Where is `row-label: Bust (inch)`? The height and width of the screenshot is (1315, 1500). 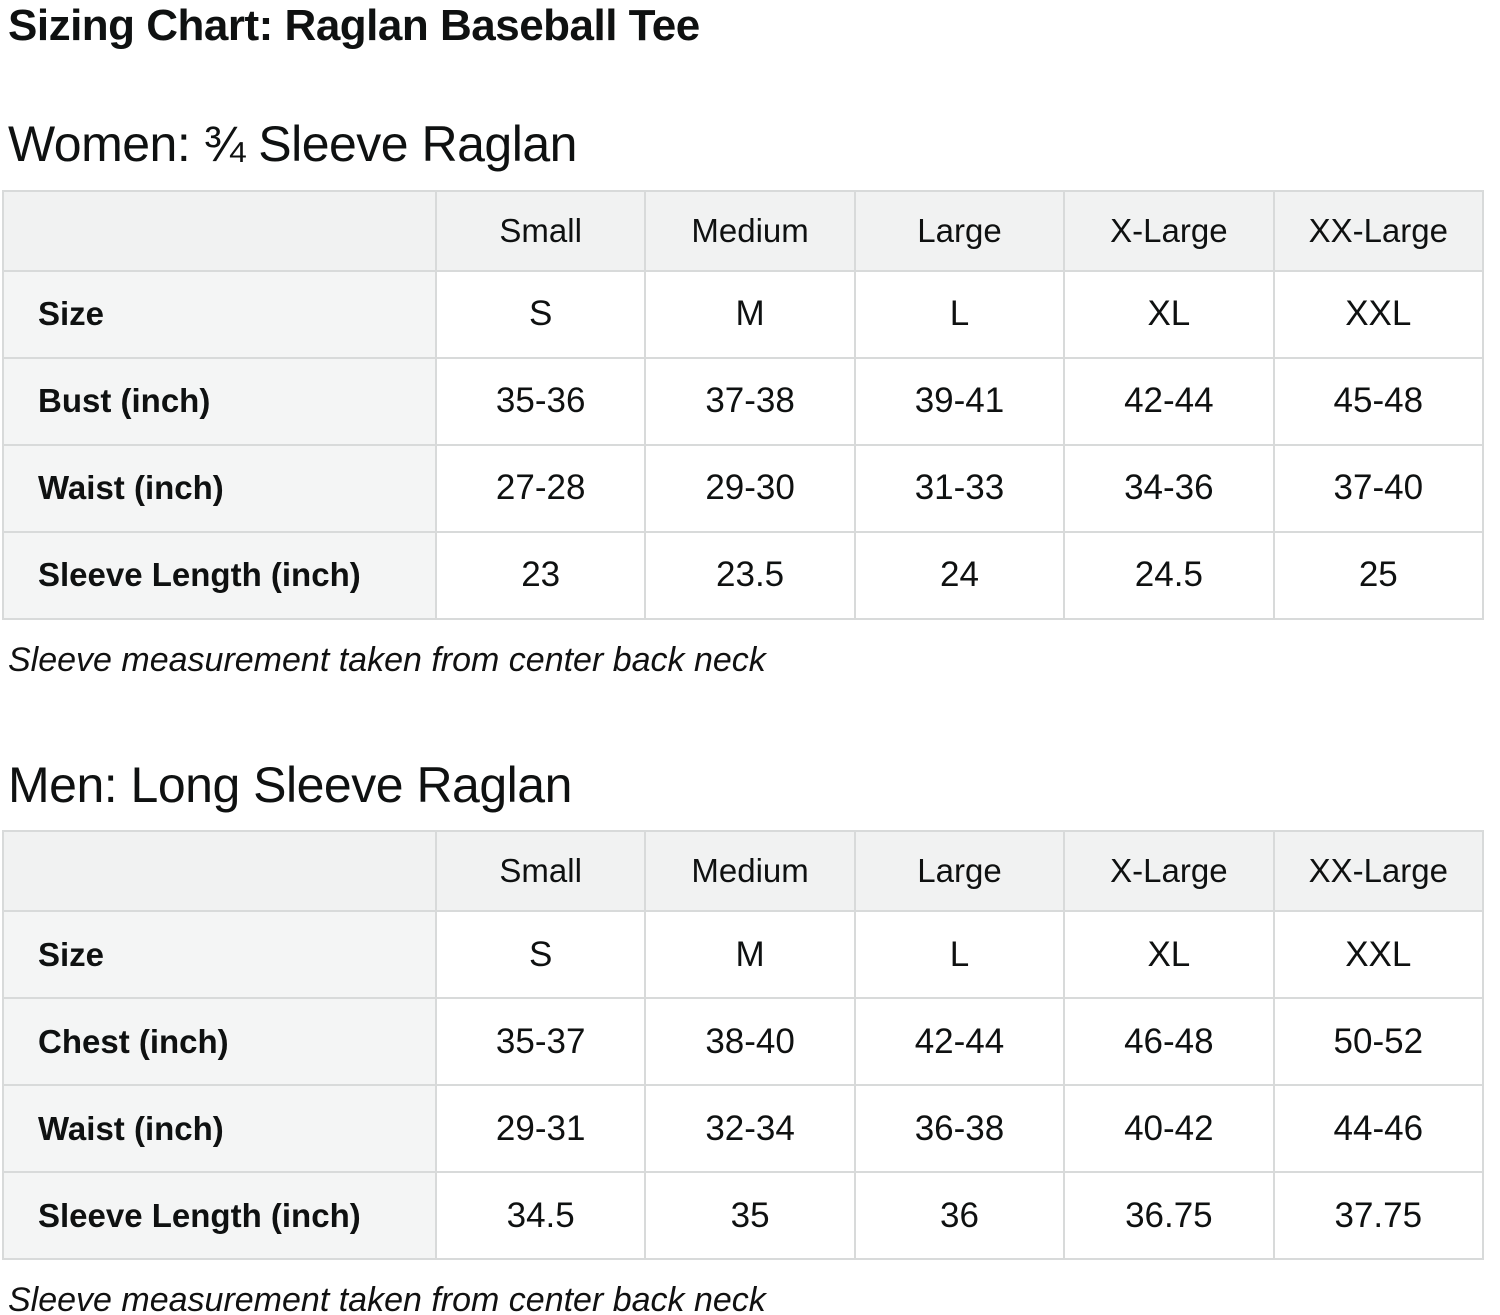
row-label: Bust (inch) is located at coordinates (219, 401).